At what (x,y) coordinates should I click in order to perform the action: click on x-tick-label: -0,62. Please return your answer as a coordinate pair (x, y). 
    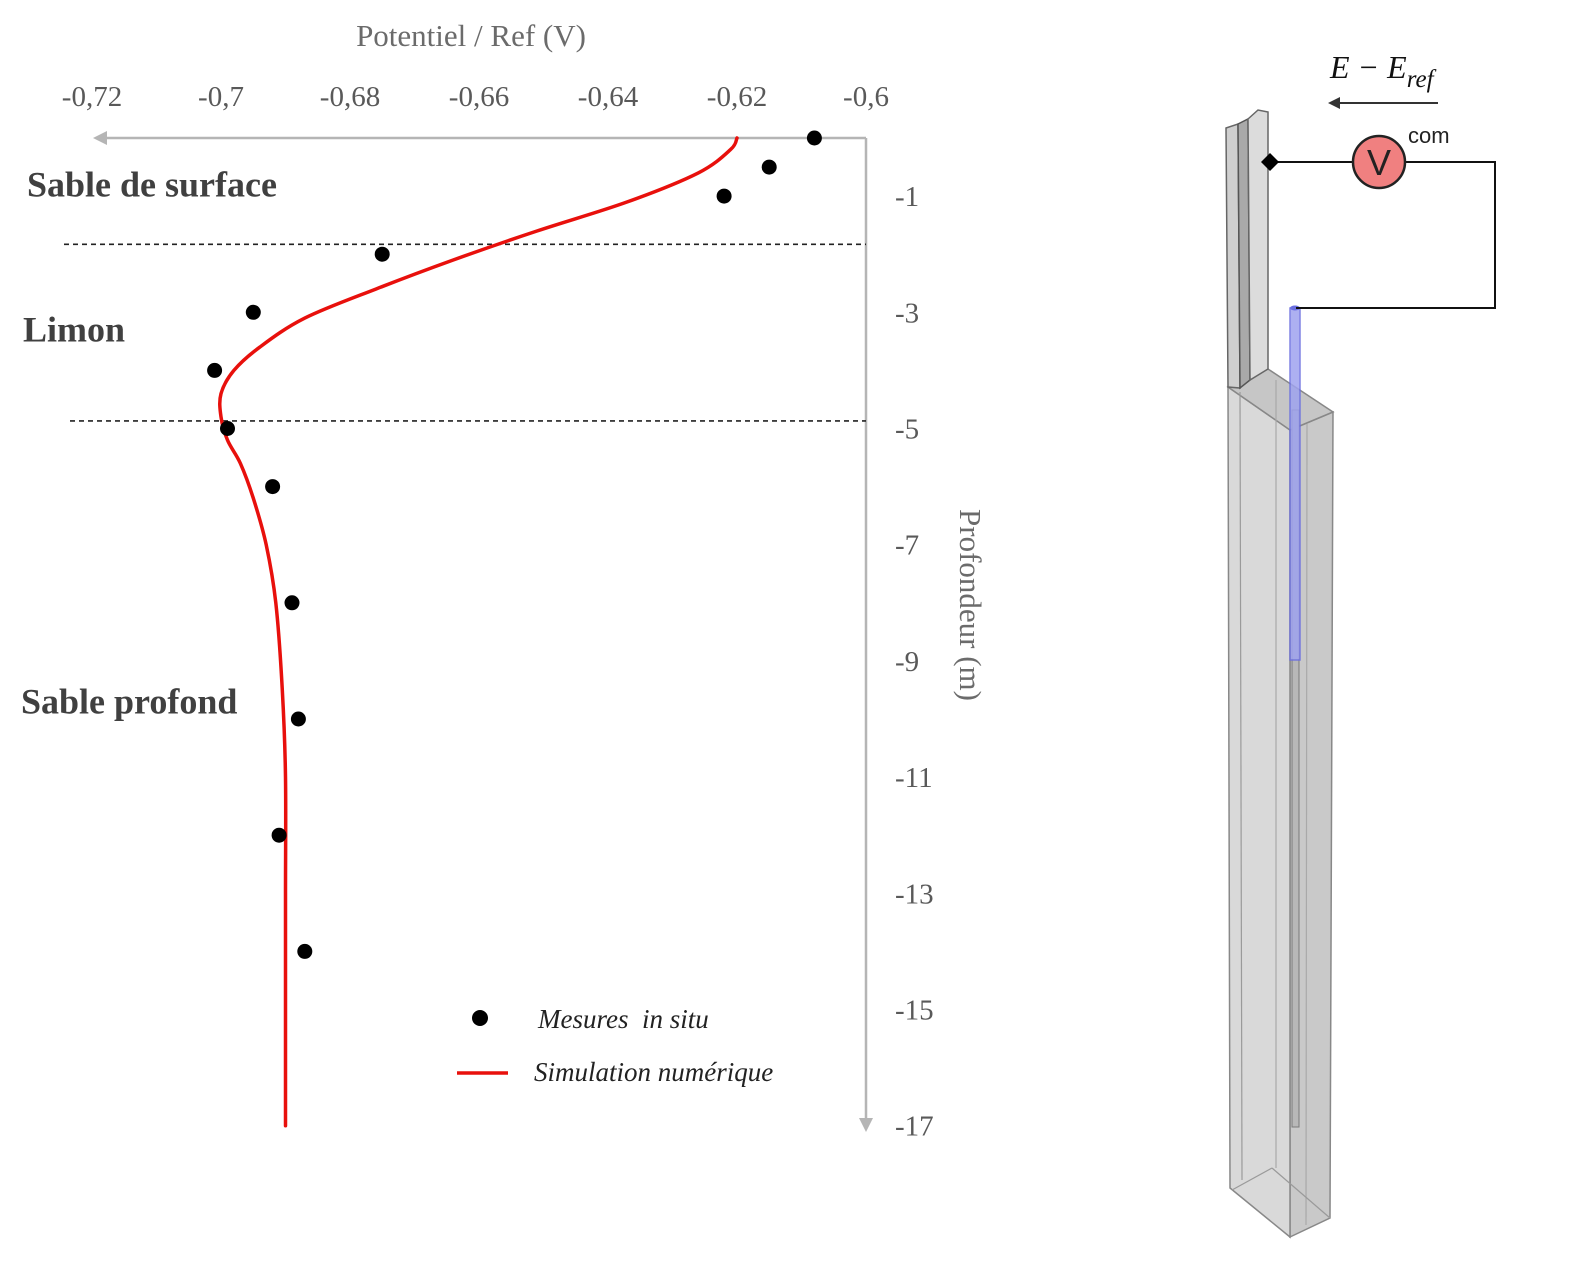
    Looking at the image, I should click on (737, 97).